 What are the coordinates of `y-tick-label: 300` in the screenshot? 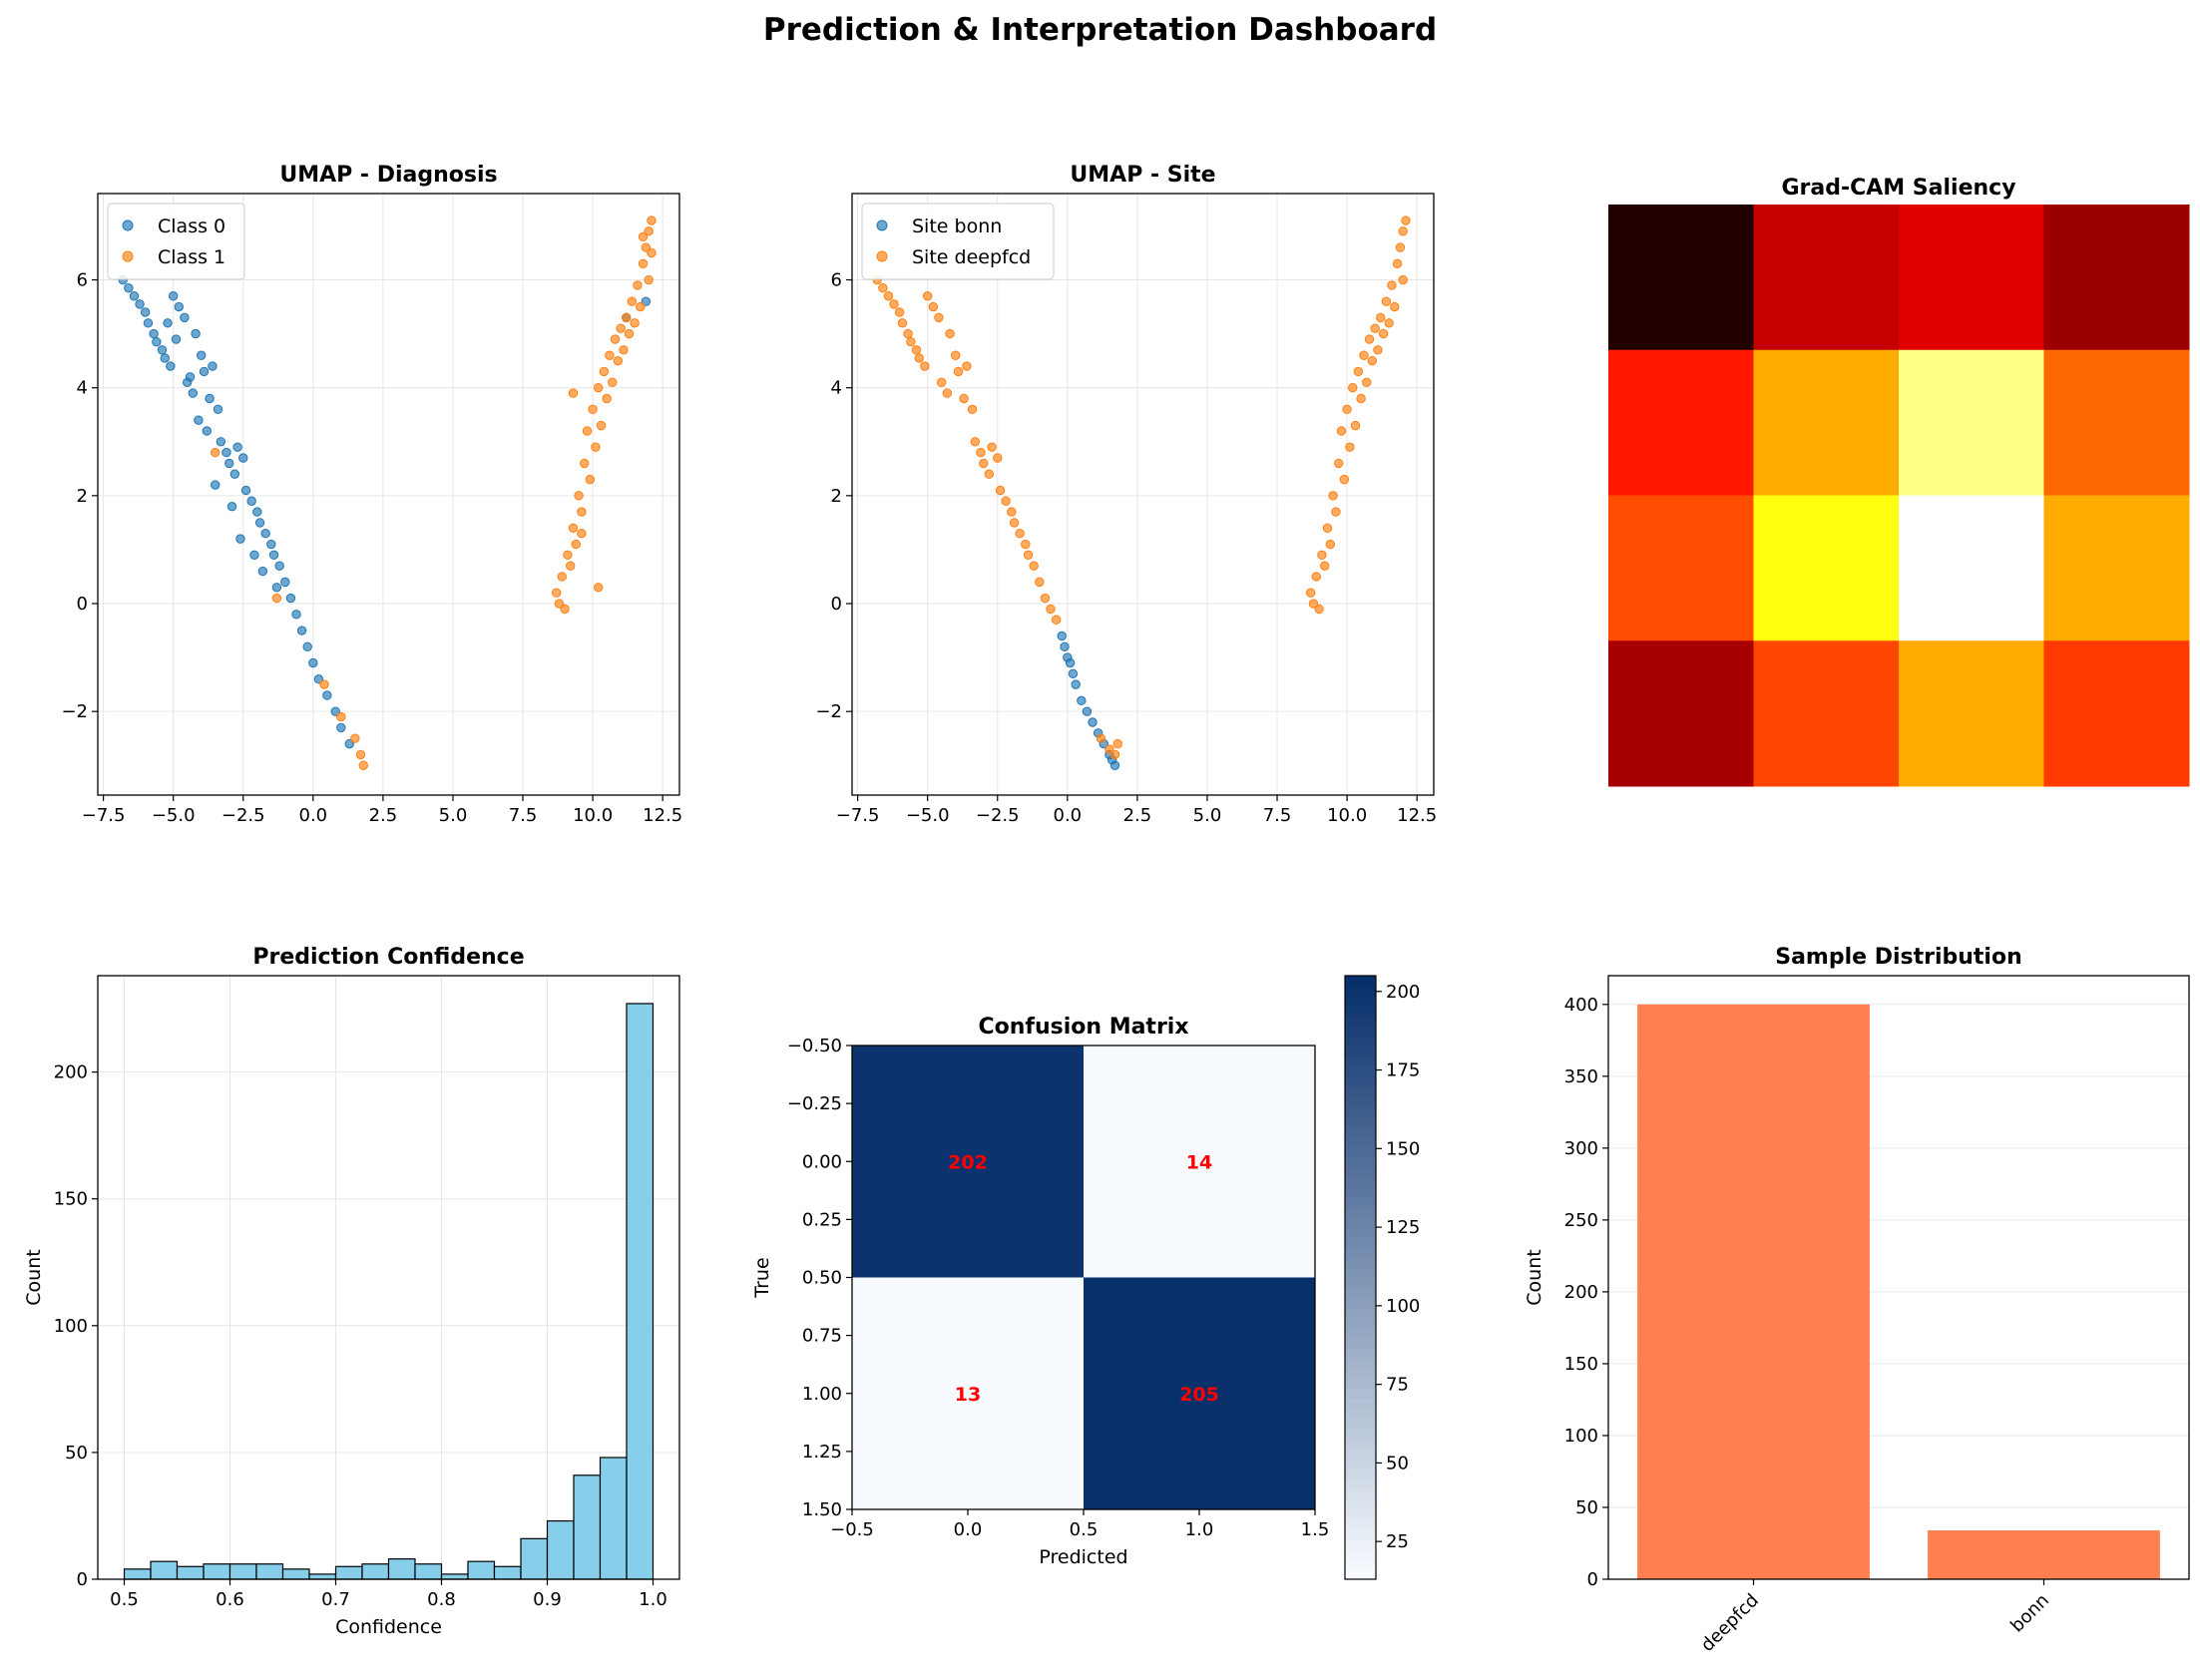 It's located at (1581, 1148).